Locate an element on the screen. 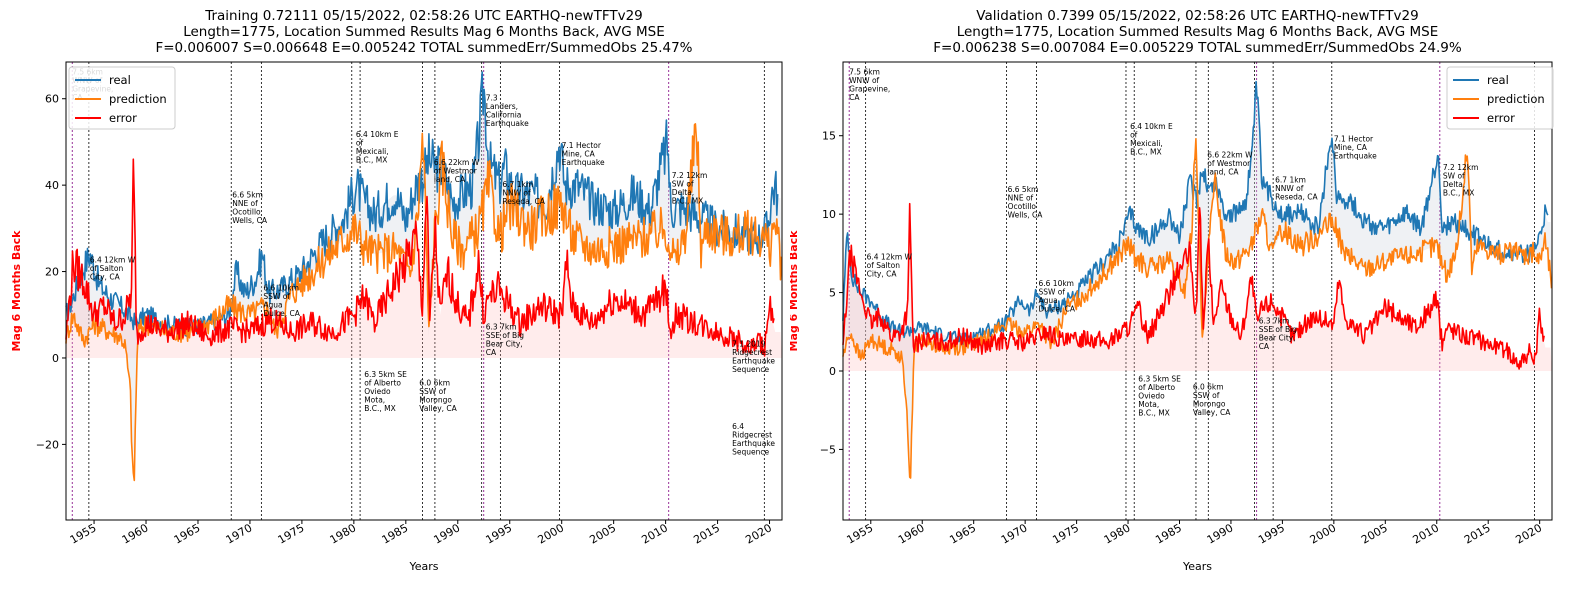 The width and height of the screenshot is (1592, 593). annotation-line: Oviedo is located at coordinates (1151, 396).